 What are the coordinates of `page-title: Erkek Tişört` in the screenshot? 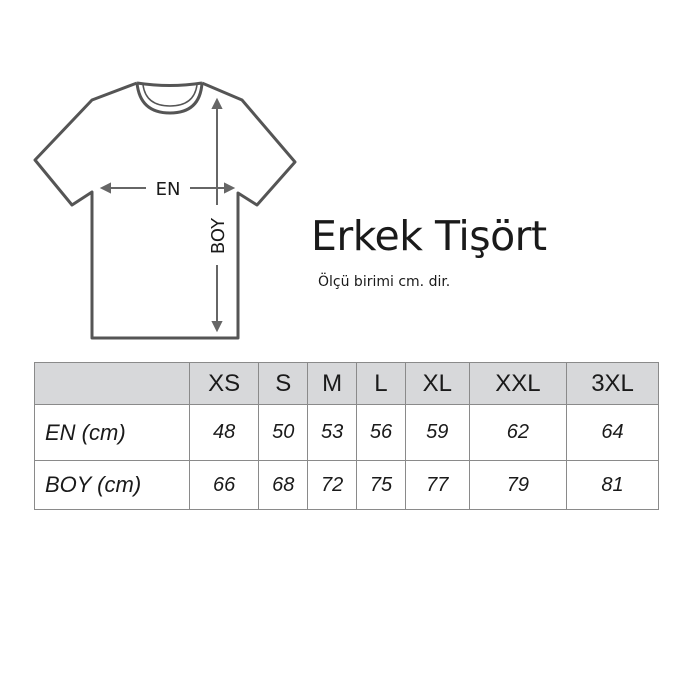 It's located at (429, 236).